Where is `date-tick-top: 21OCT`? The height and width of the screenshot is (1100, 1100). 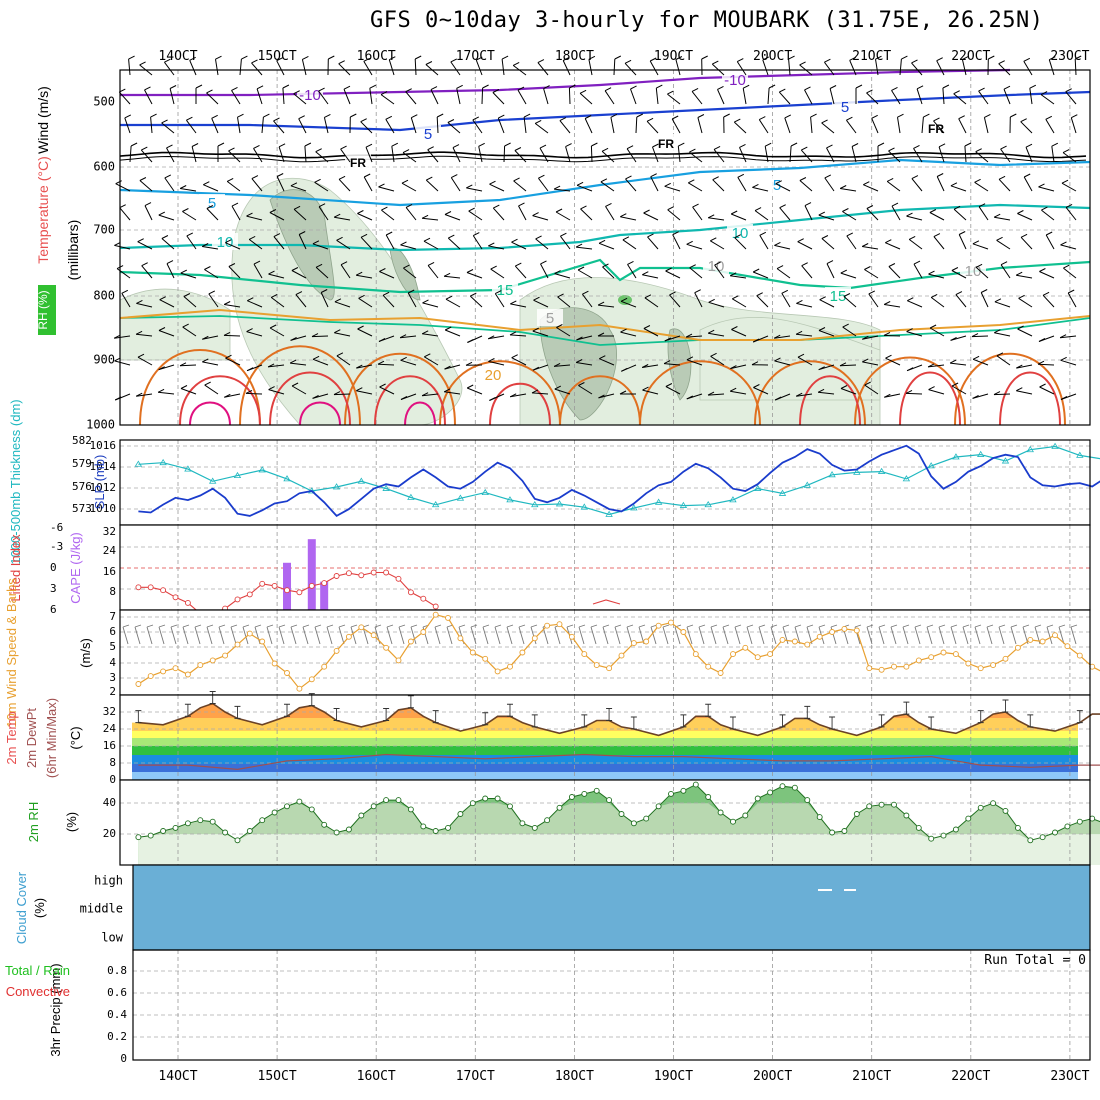 date-tick-top: 21OCT is located at coordinates (871, 56).